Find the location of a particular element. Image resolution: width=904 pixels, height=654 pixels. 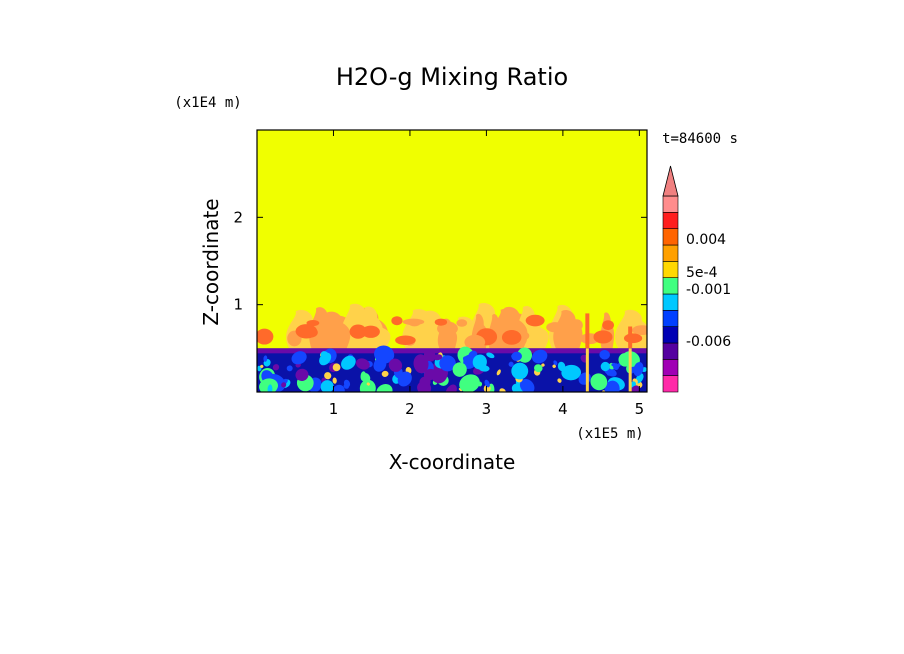

plume is located at coordinates (334, 331).